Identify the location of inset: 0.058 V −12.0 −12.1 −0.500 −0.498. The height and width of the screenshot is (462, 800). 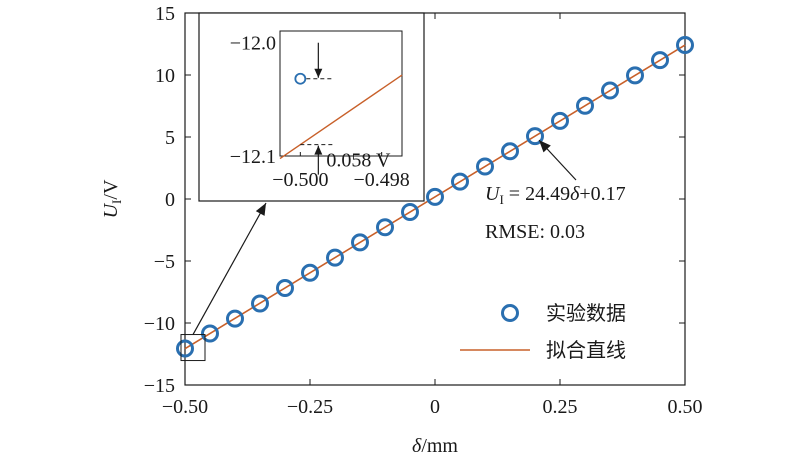
(311, 107).